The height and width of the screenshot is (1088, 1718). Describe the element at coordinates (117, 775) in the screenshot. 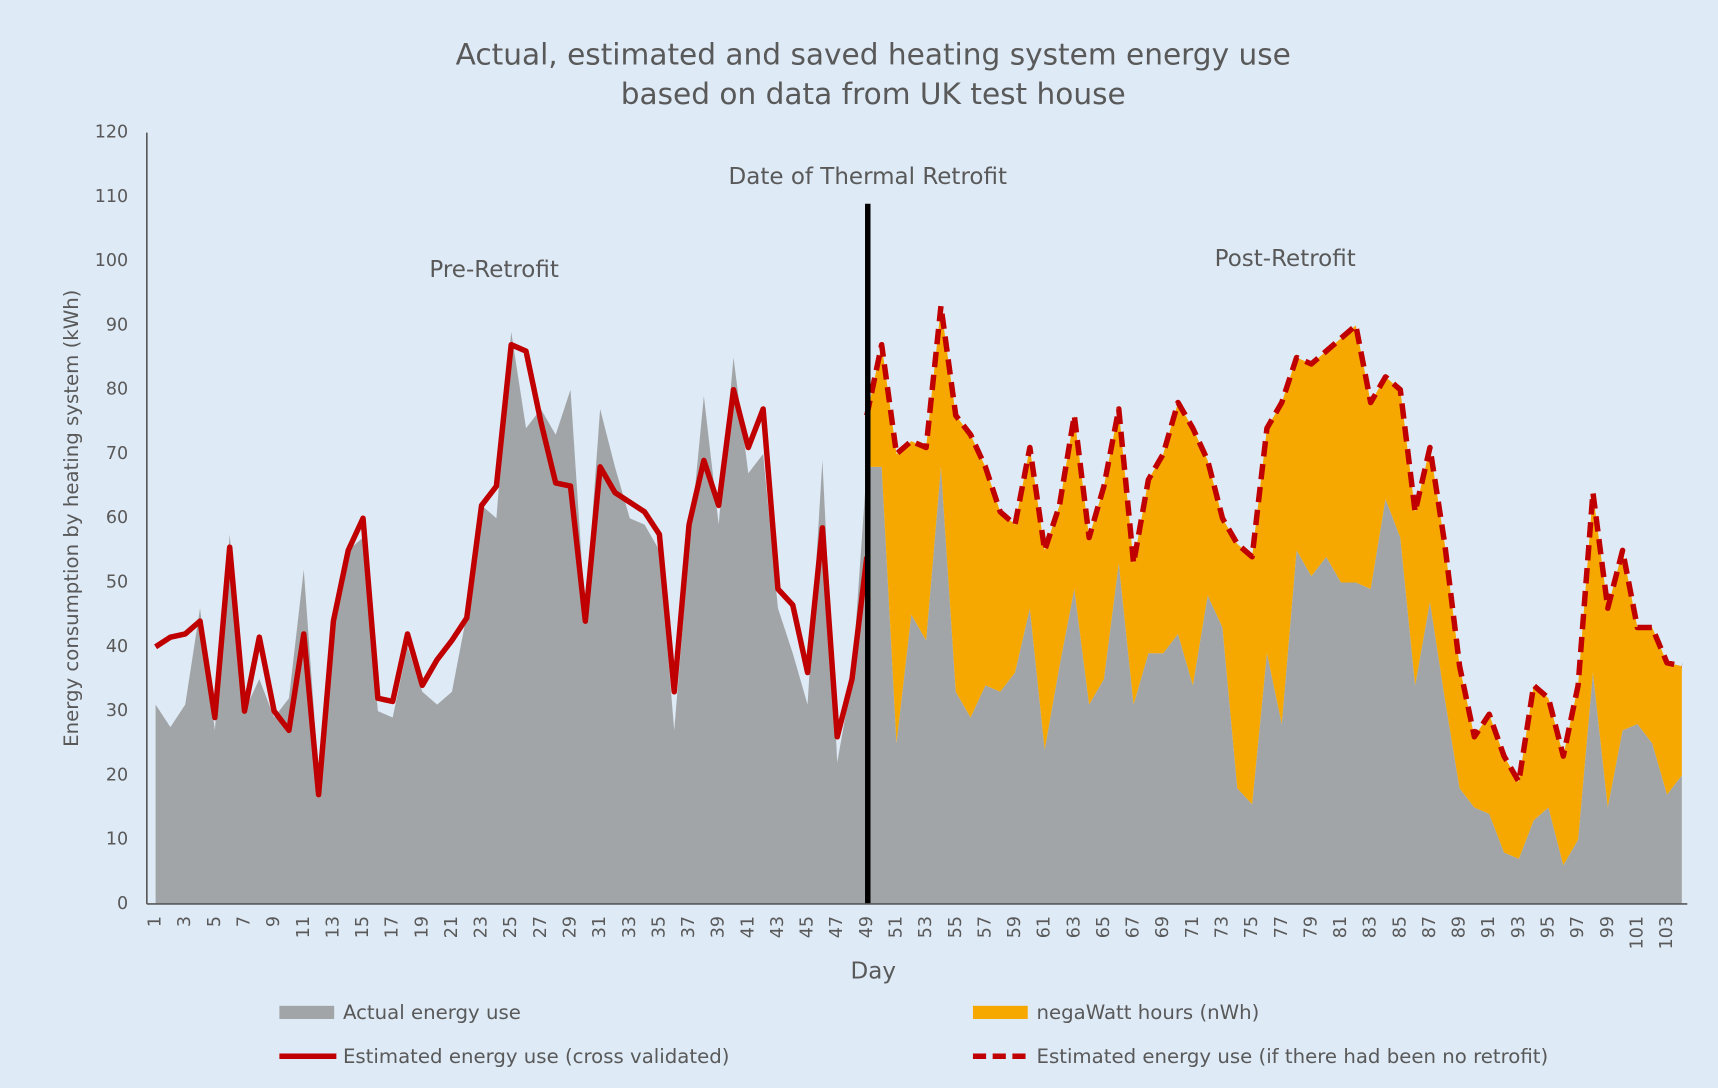

I see `y-tick-label: 20` at that location.